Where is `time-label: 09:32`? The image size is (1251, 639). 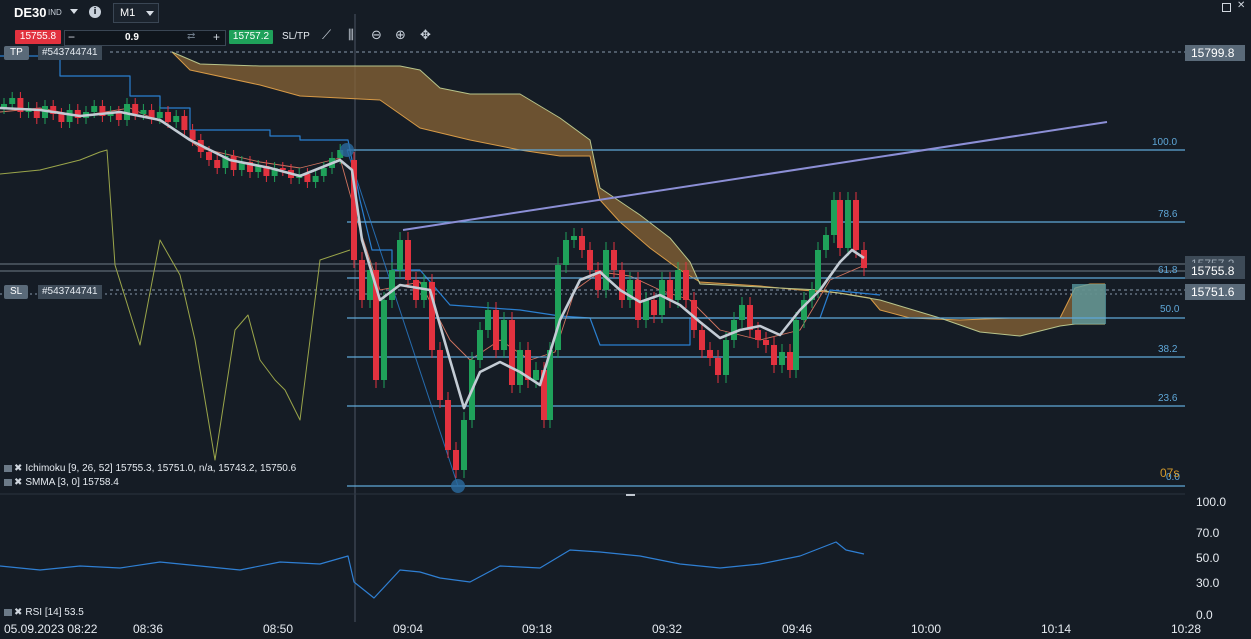
time-label: 09:32 is located at coordinates (667, 629).